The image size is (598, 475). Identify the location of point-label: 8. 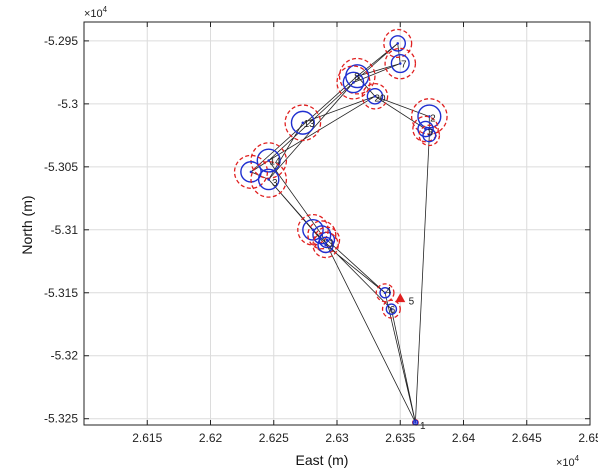
(357, 77).